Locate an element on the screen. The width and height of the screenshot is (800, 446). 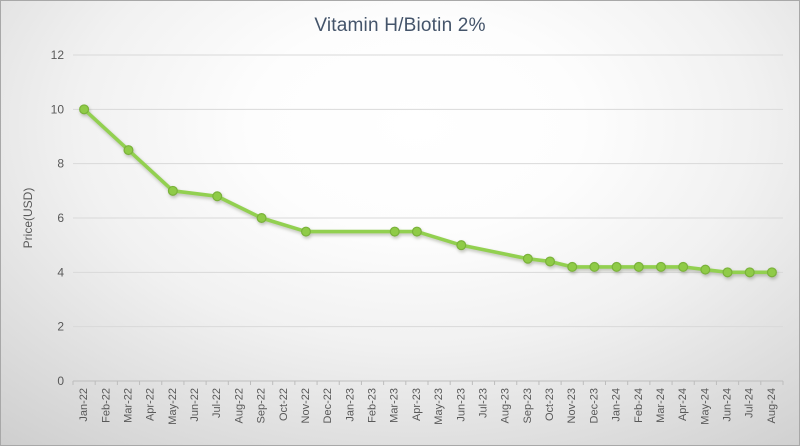
x-tick-label: Sep-22 is located at coordinates (262, 405).